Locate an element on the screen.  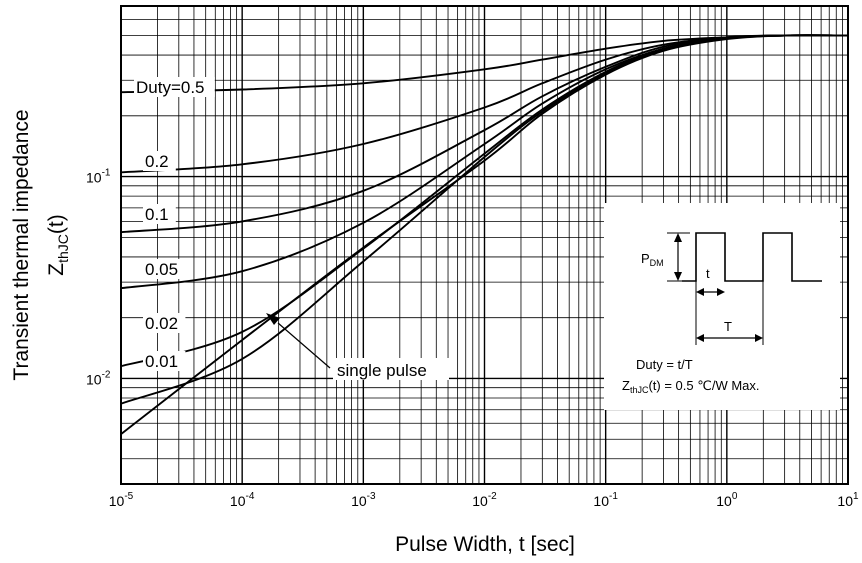
x-tick-label-6: 10¹ is located at coordinates (848, 500).